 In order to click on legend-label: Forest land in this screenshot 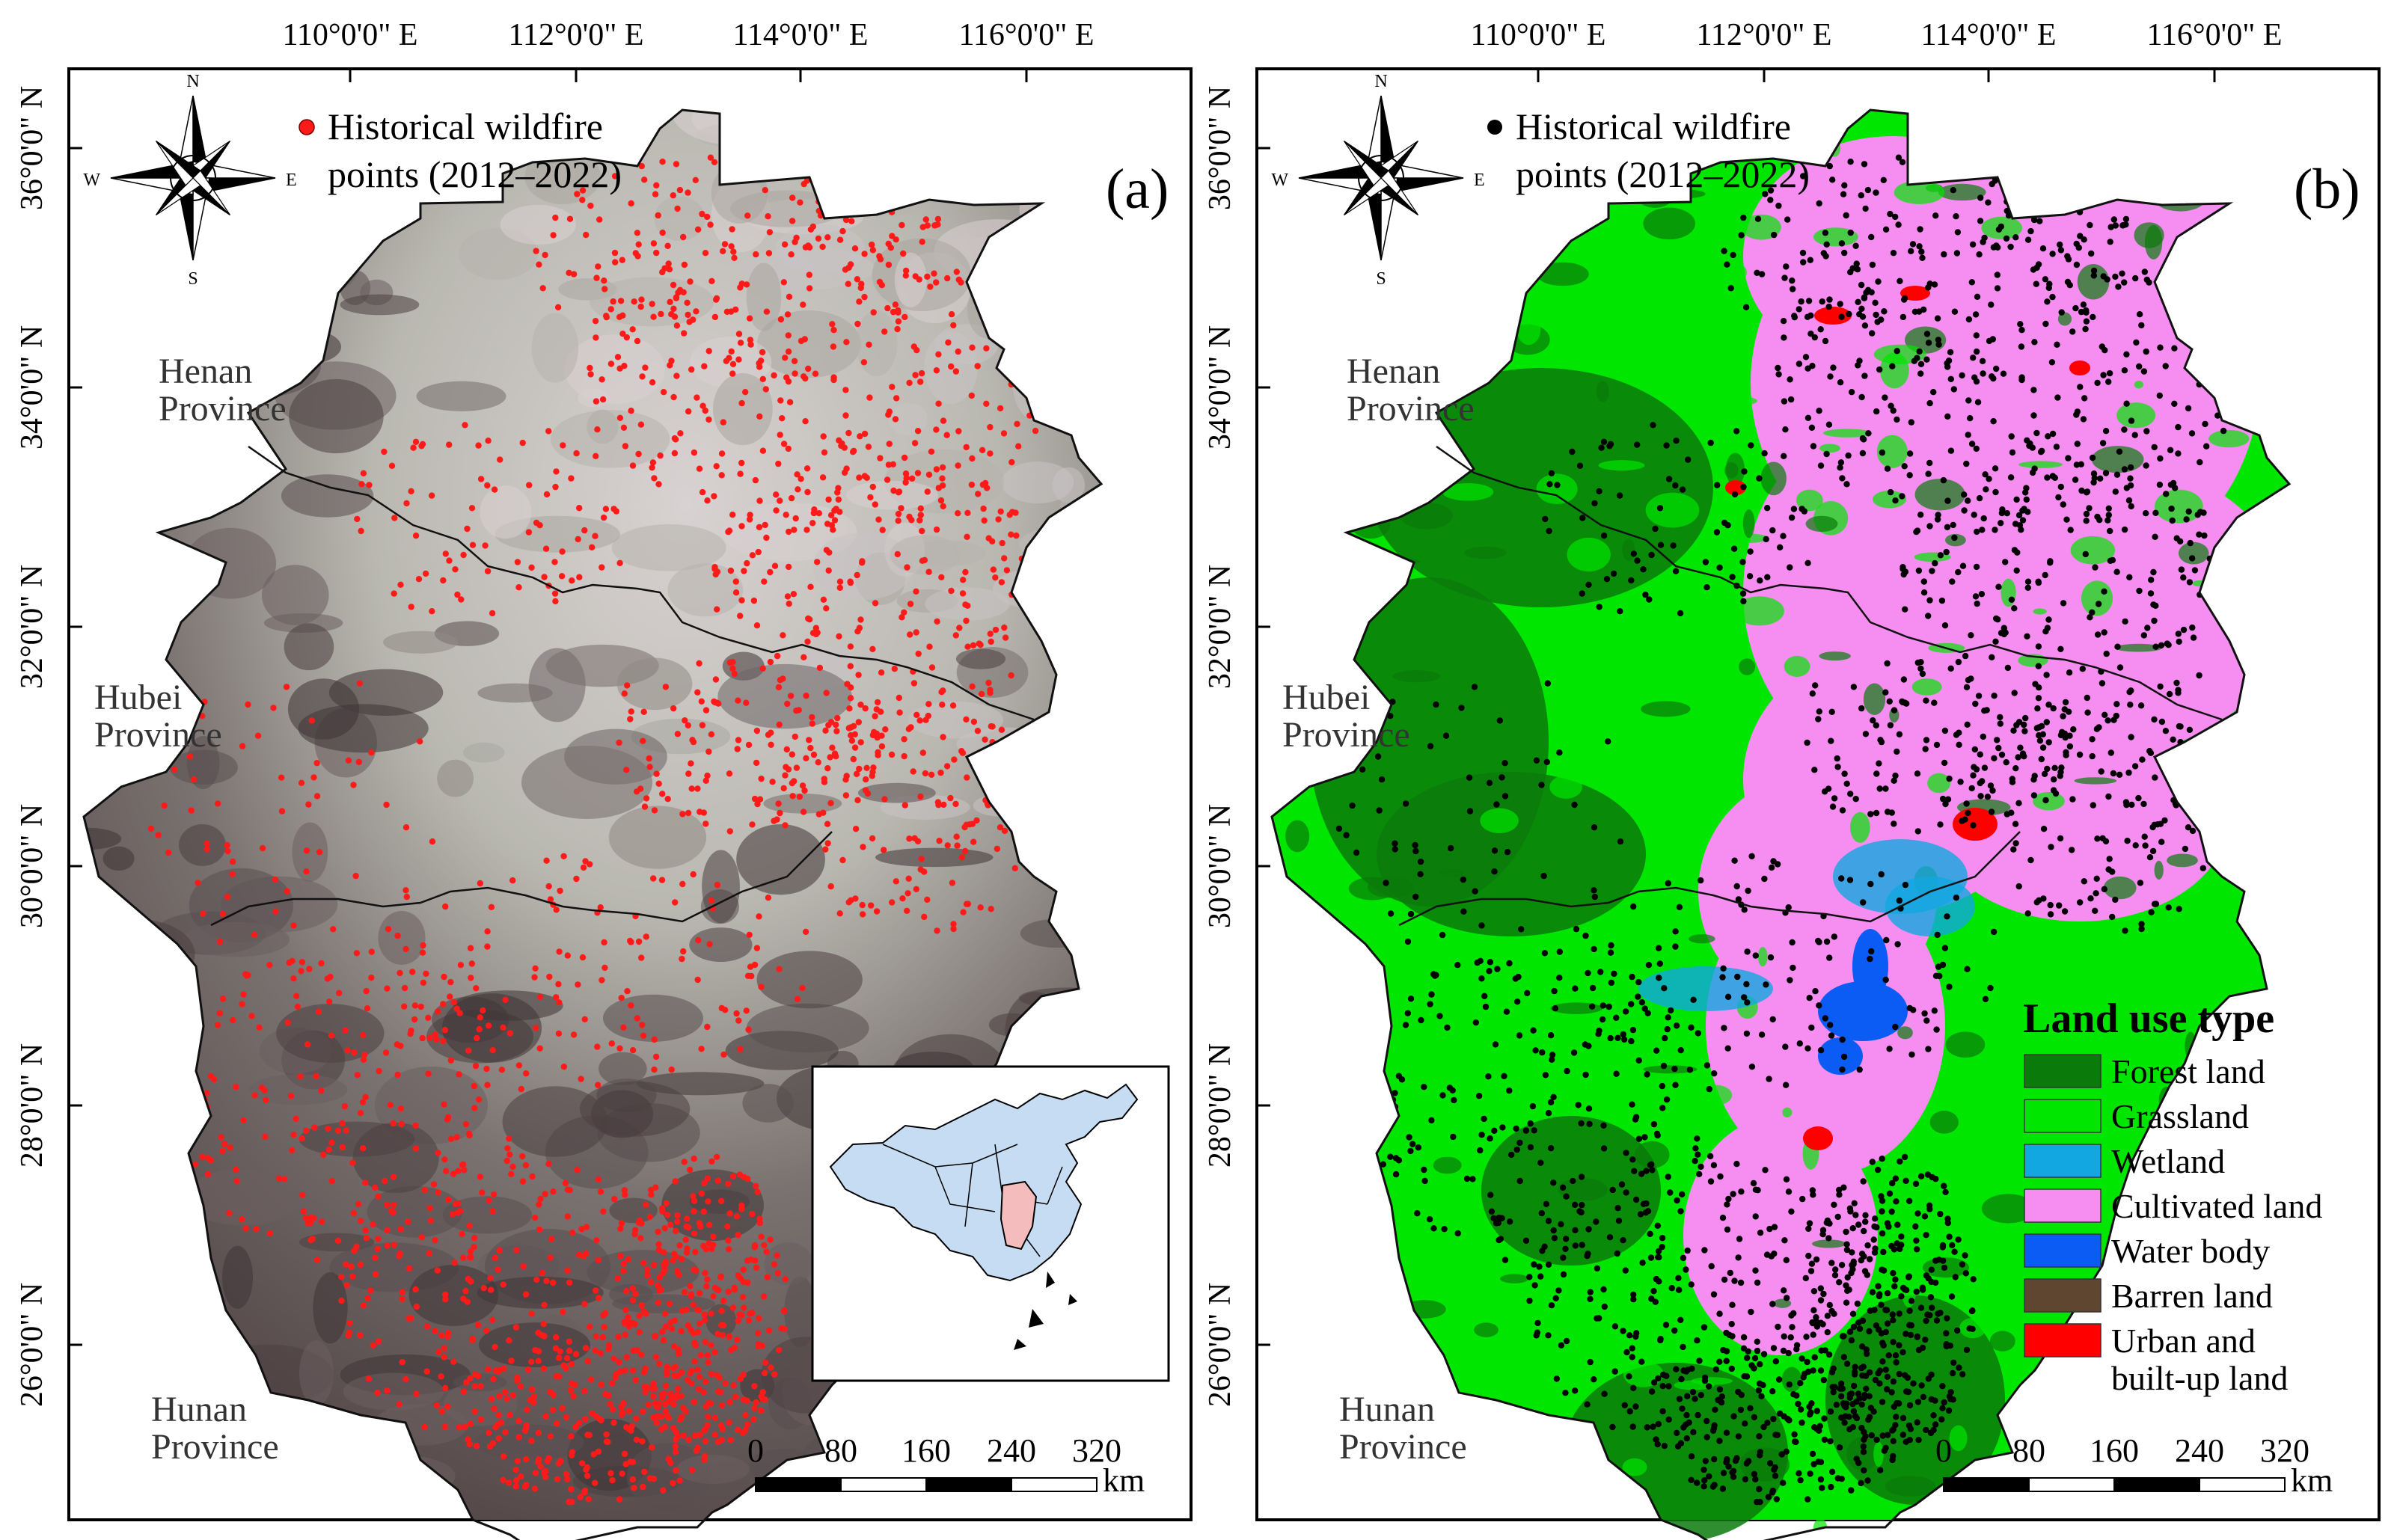, I will do `click(2188, 1071)`.